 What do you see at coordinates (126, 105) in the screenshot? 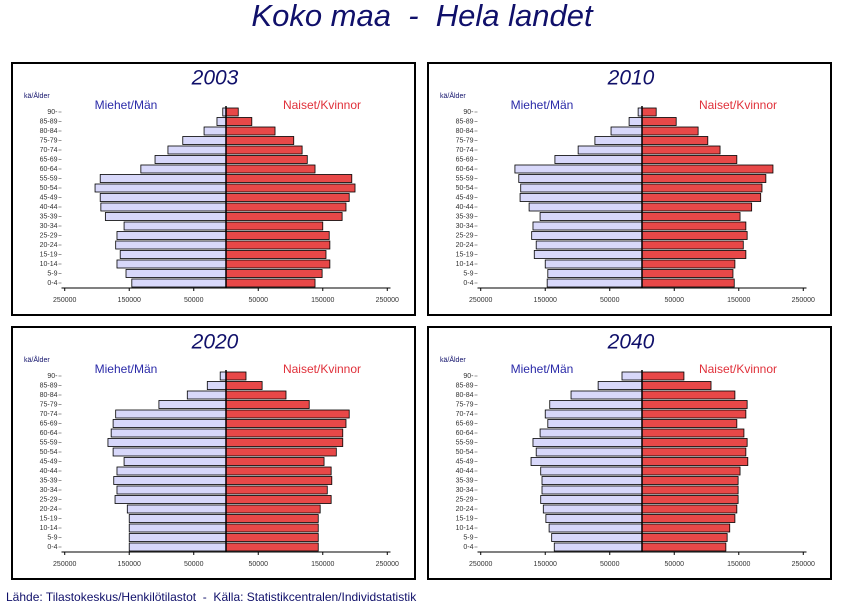
I see `legend-male: Miehet/Män` at bounding box center [126, 105].